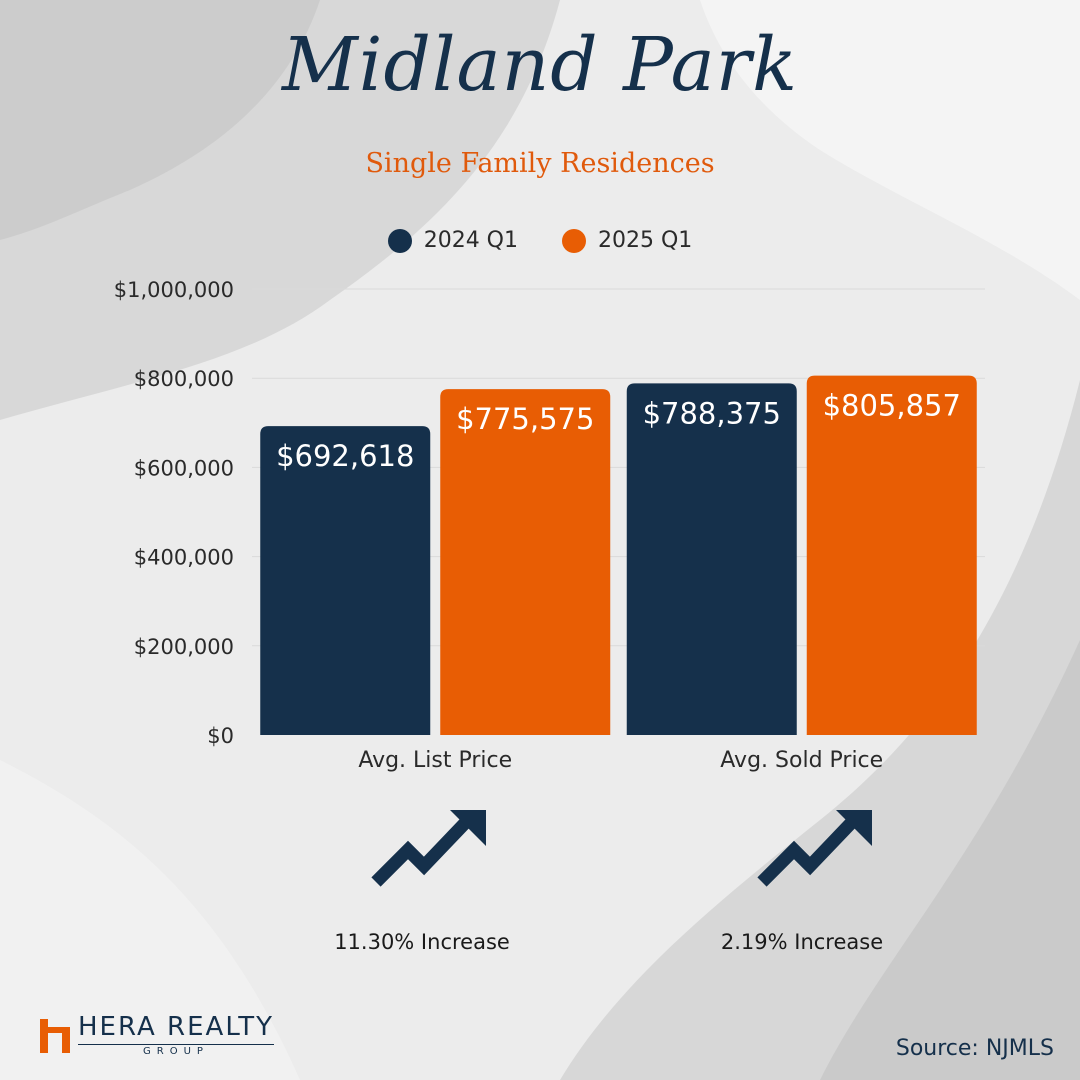 This screenshot has height=1080, width=1080. What do you see at coordinates (184, 558) in the screenshot?
I see `y-tick-label: $400,000` at bounding box center [184, 558].